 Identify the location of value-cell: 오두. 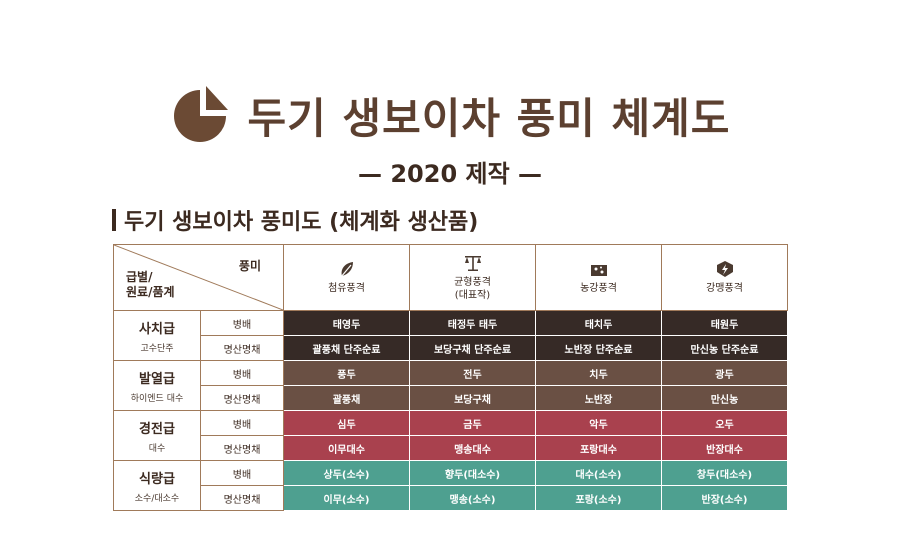
(724, 423).